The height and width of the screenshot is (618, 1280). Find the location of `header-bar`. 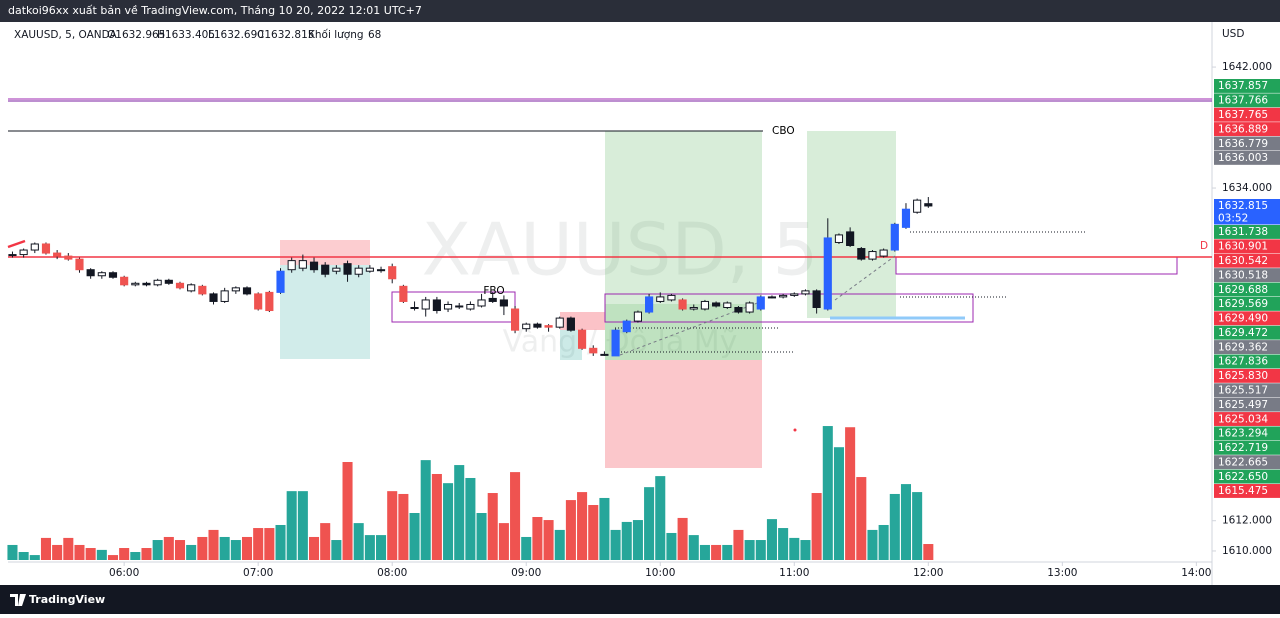

header-bar is located at coordinates (640, 11).